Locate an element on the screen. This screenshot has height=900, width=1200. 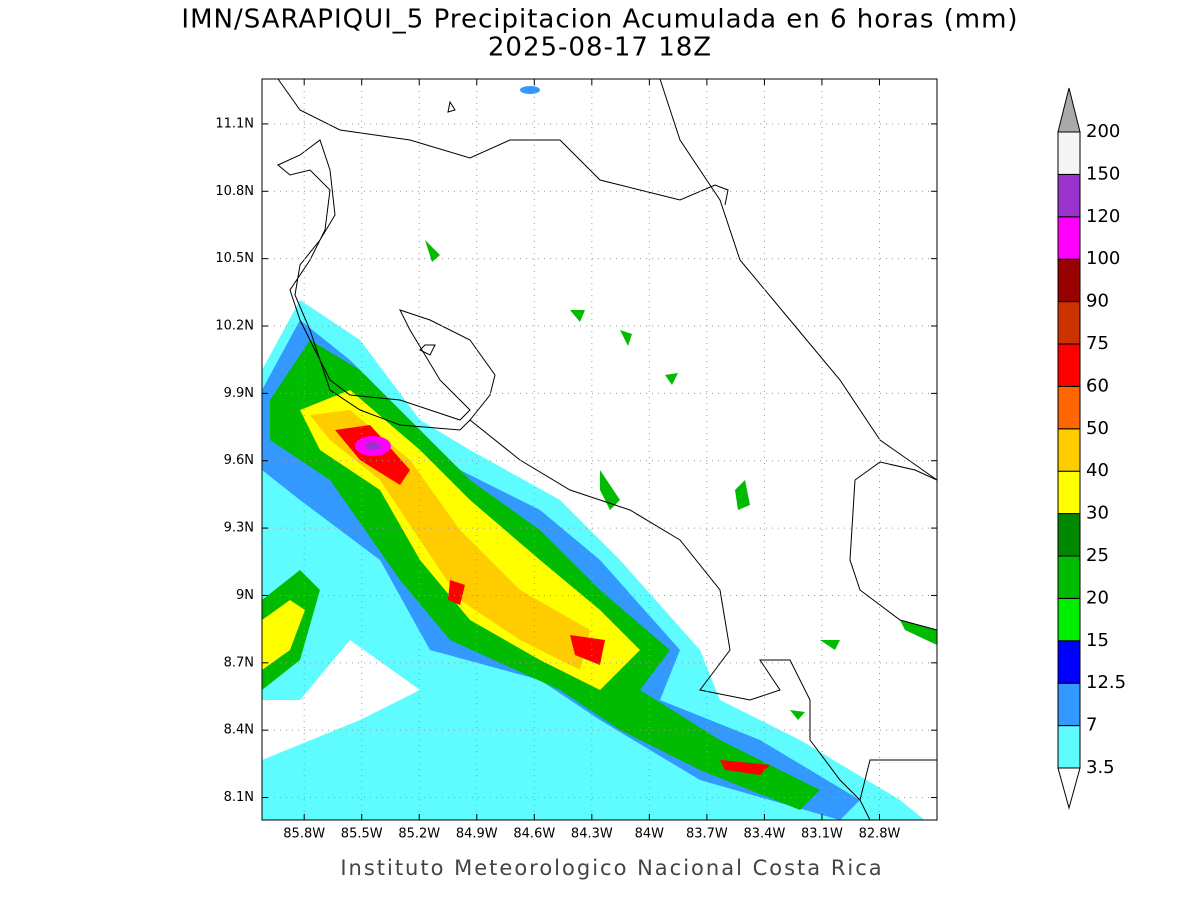
colorbar-label: 100 is located at coordinates (1103, 258).